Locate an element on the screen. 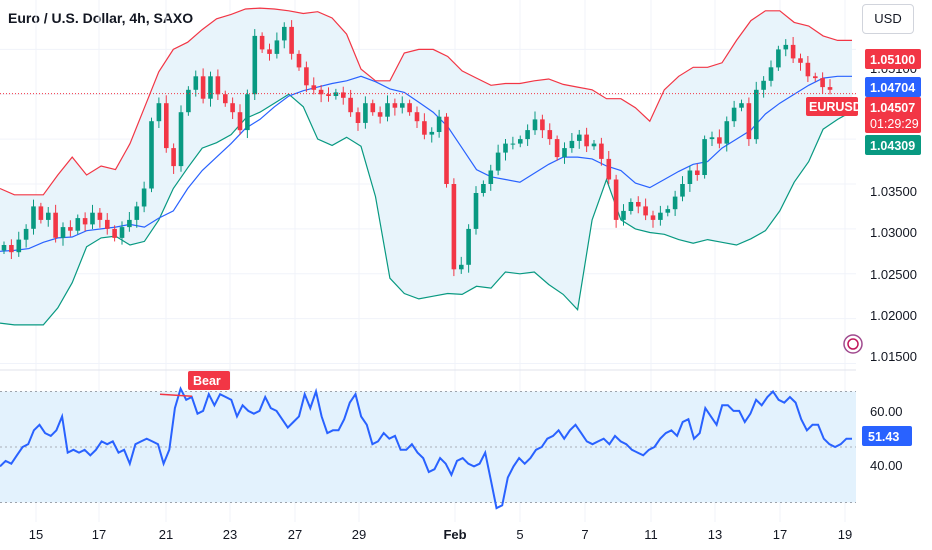 The height and width of the screenshot is (550, 932). rsi-axis: 60.00 40.00 51.43 is located at coordinates (887, 438).